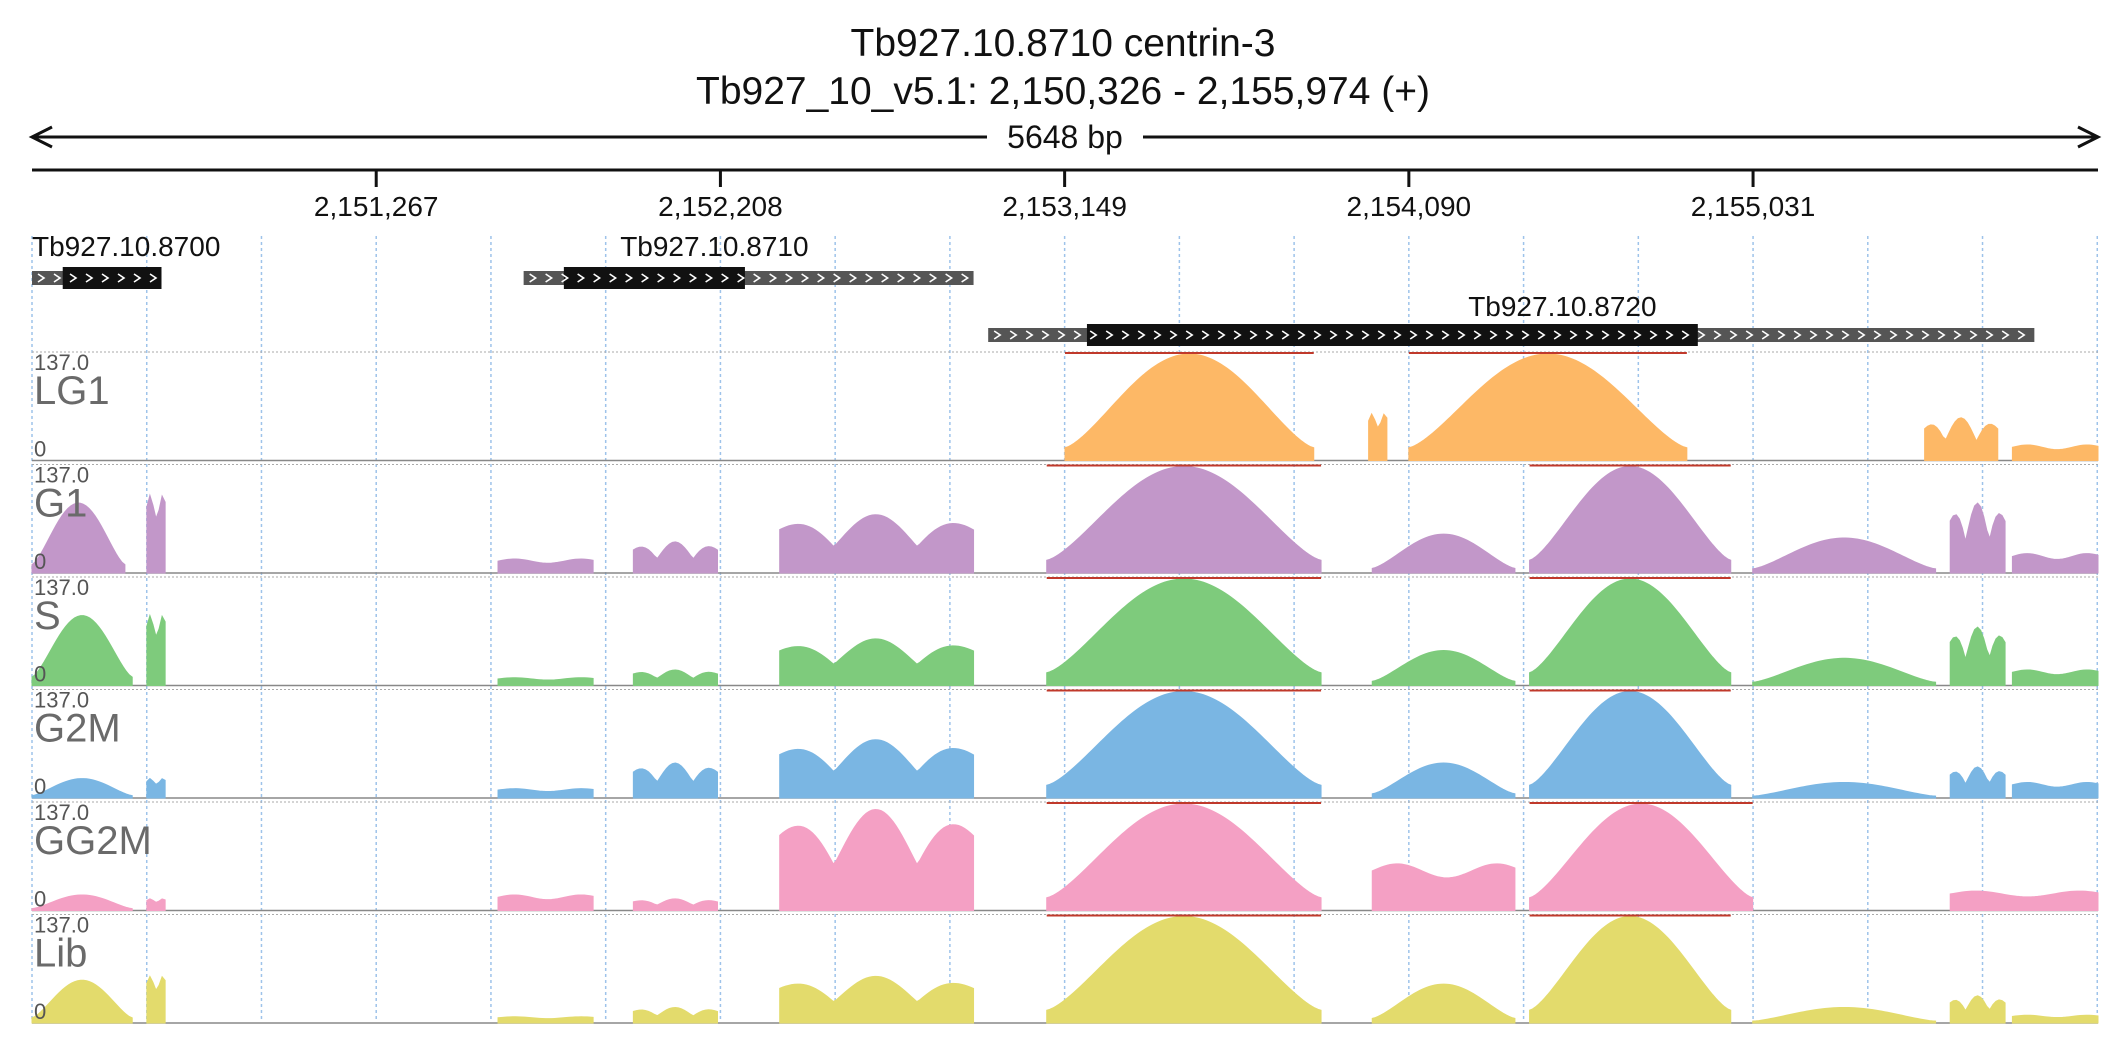  I want to click on span-arrow: 5648 bp, so click(1065, 137).